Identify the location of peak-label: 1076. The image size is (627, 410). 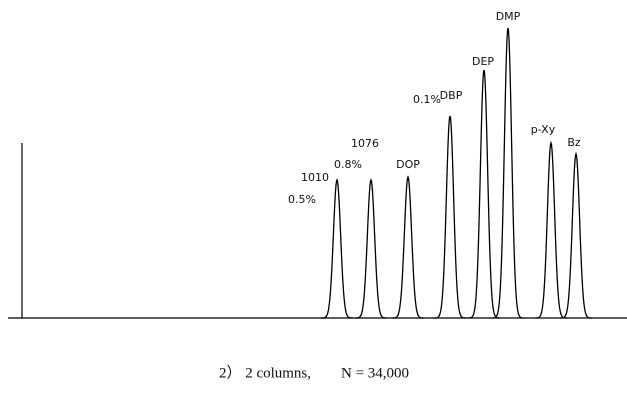
(365, 143).